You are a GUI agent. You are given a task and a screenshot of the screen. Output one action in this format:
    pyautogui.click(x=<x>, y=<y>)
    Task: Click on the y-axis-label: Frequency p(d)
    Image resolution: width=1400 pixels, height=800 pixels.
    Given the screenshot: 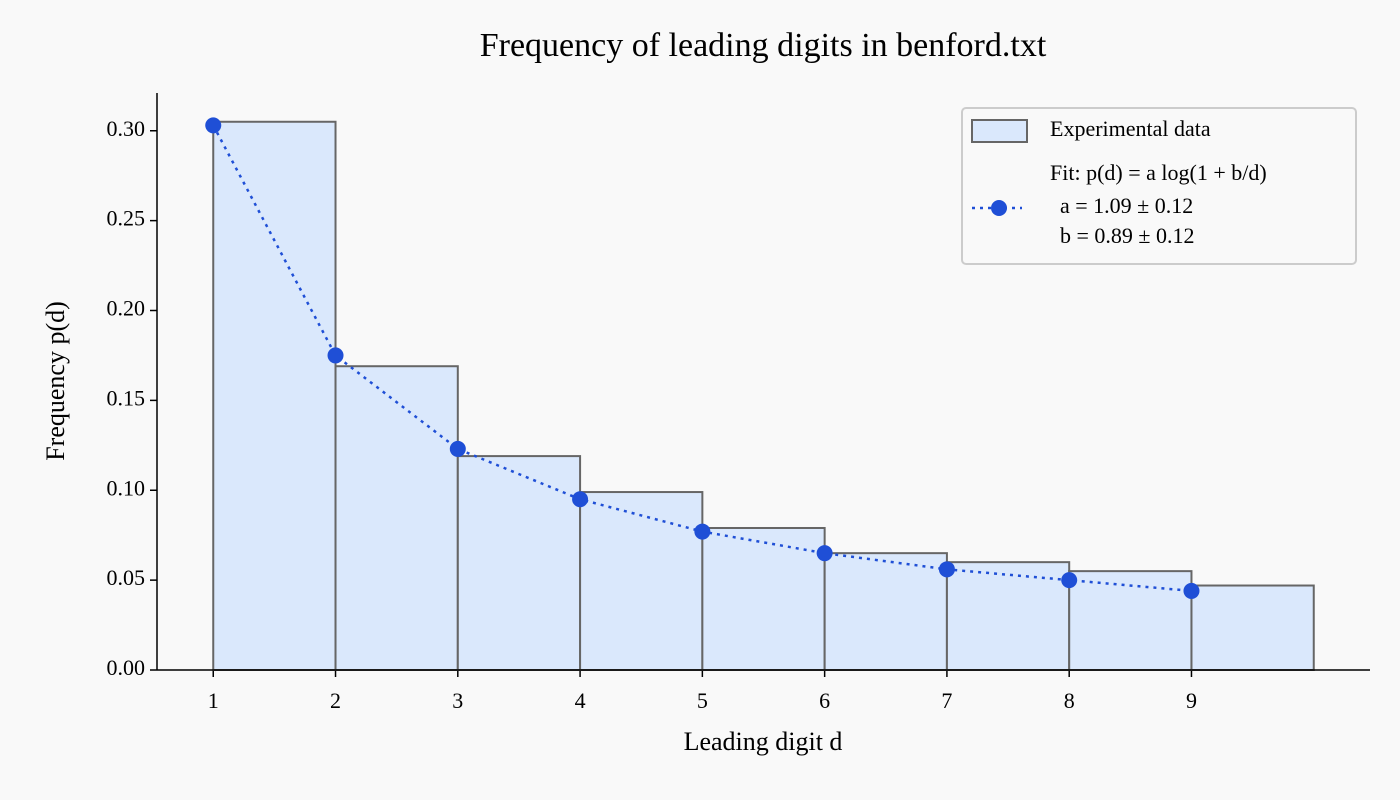 What is the action you would take?
    pyautogui.click(x=55, y=381)
    